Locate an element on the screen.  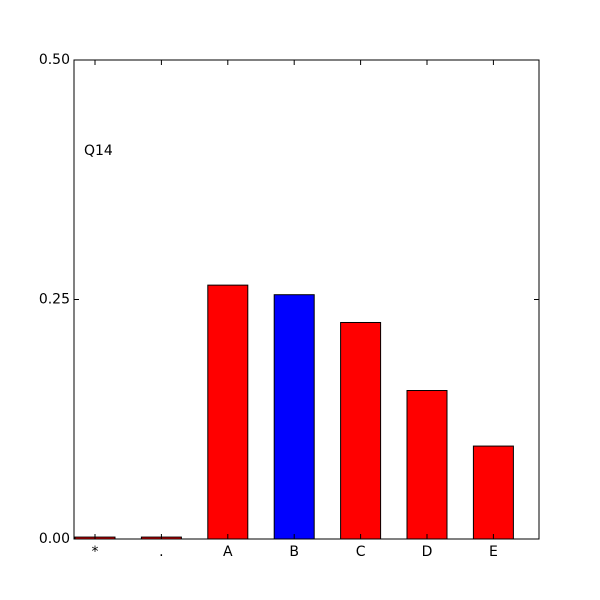
annotation: Q14 is located at coordinates (98, 151).